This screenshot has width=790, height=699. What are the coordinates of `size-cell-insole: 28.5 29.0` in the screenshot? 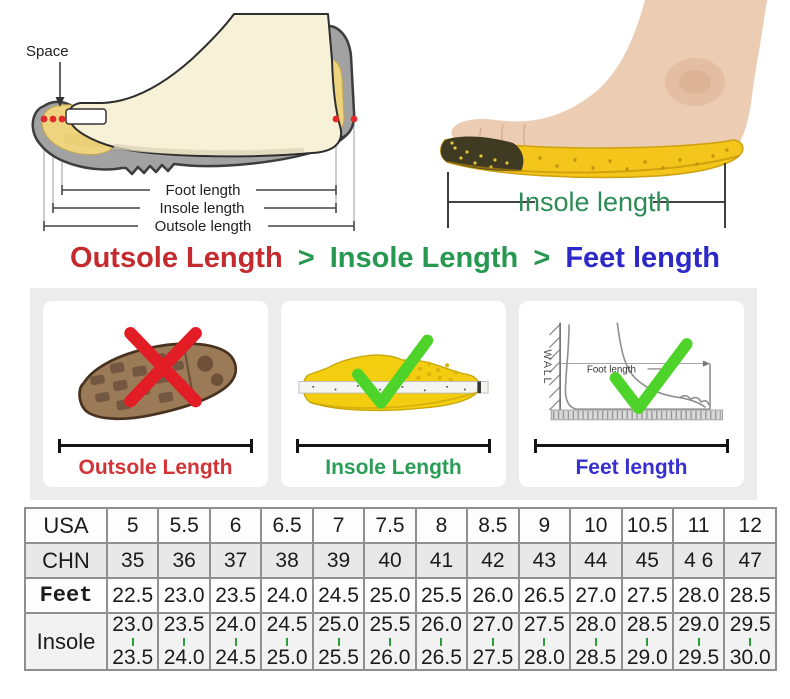 It's located at (647, 641).